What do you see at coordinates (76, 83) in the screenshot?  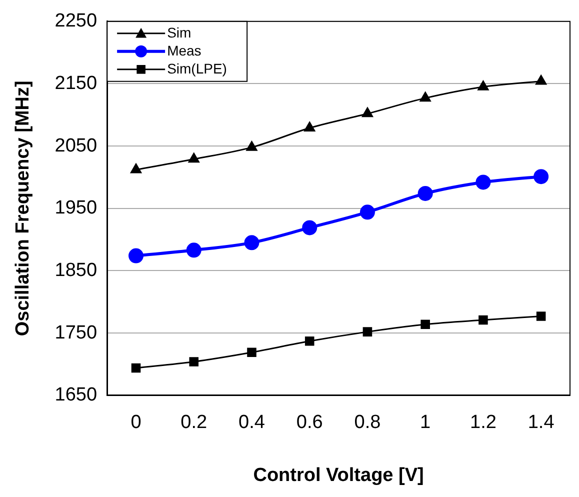 I see `y-tick-label: 2150` at bounding box center [76, 83].